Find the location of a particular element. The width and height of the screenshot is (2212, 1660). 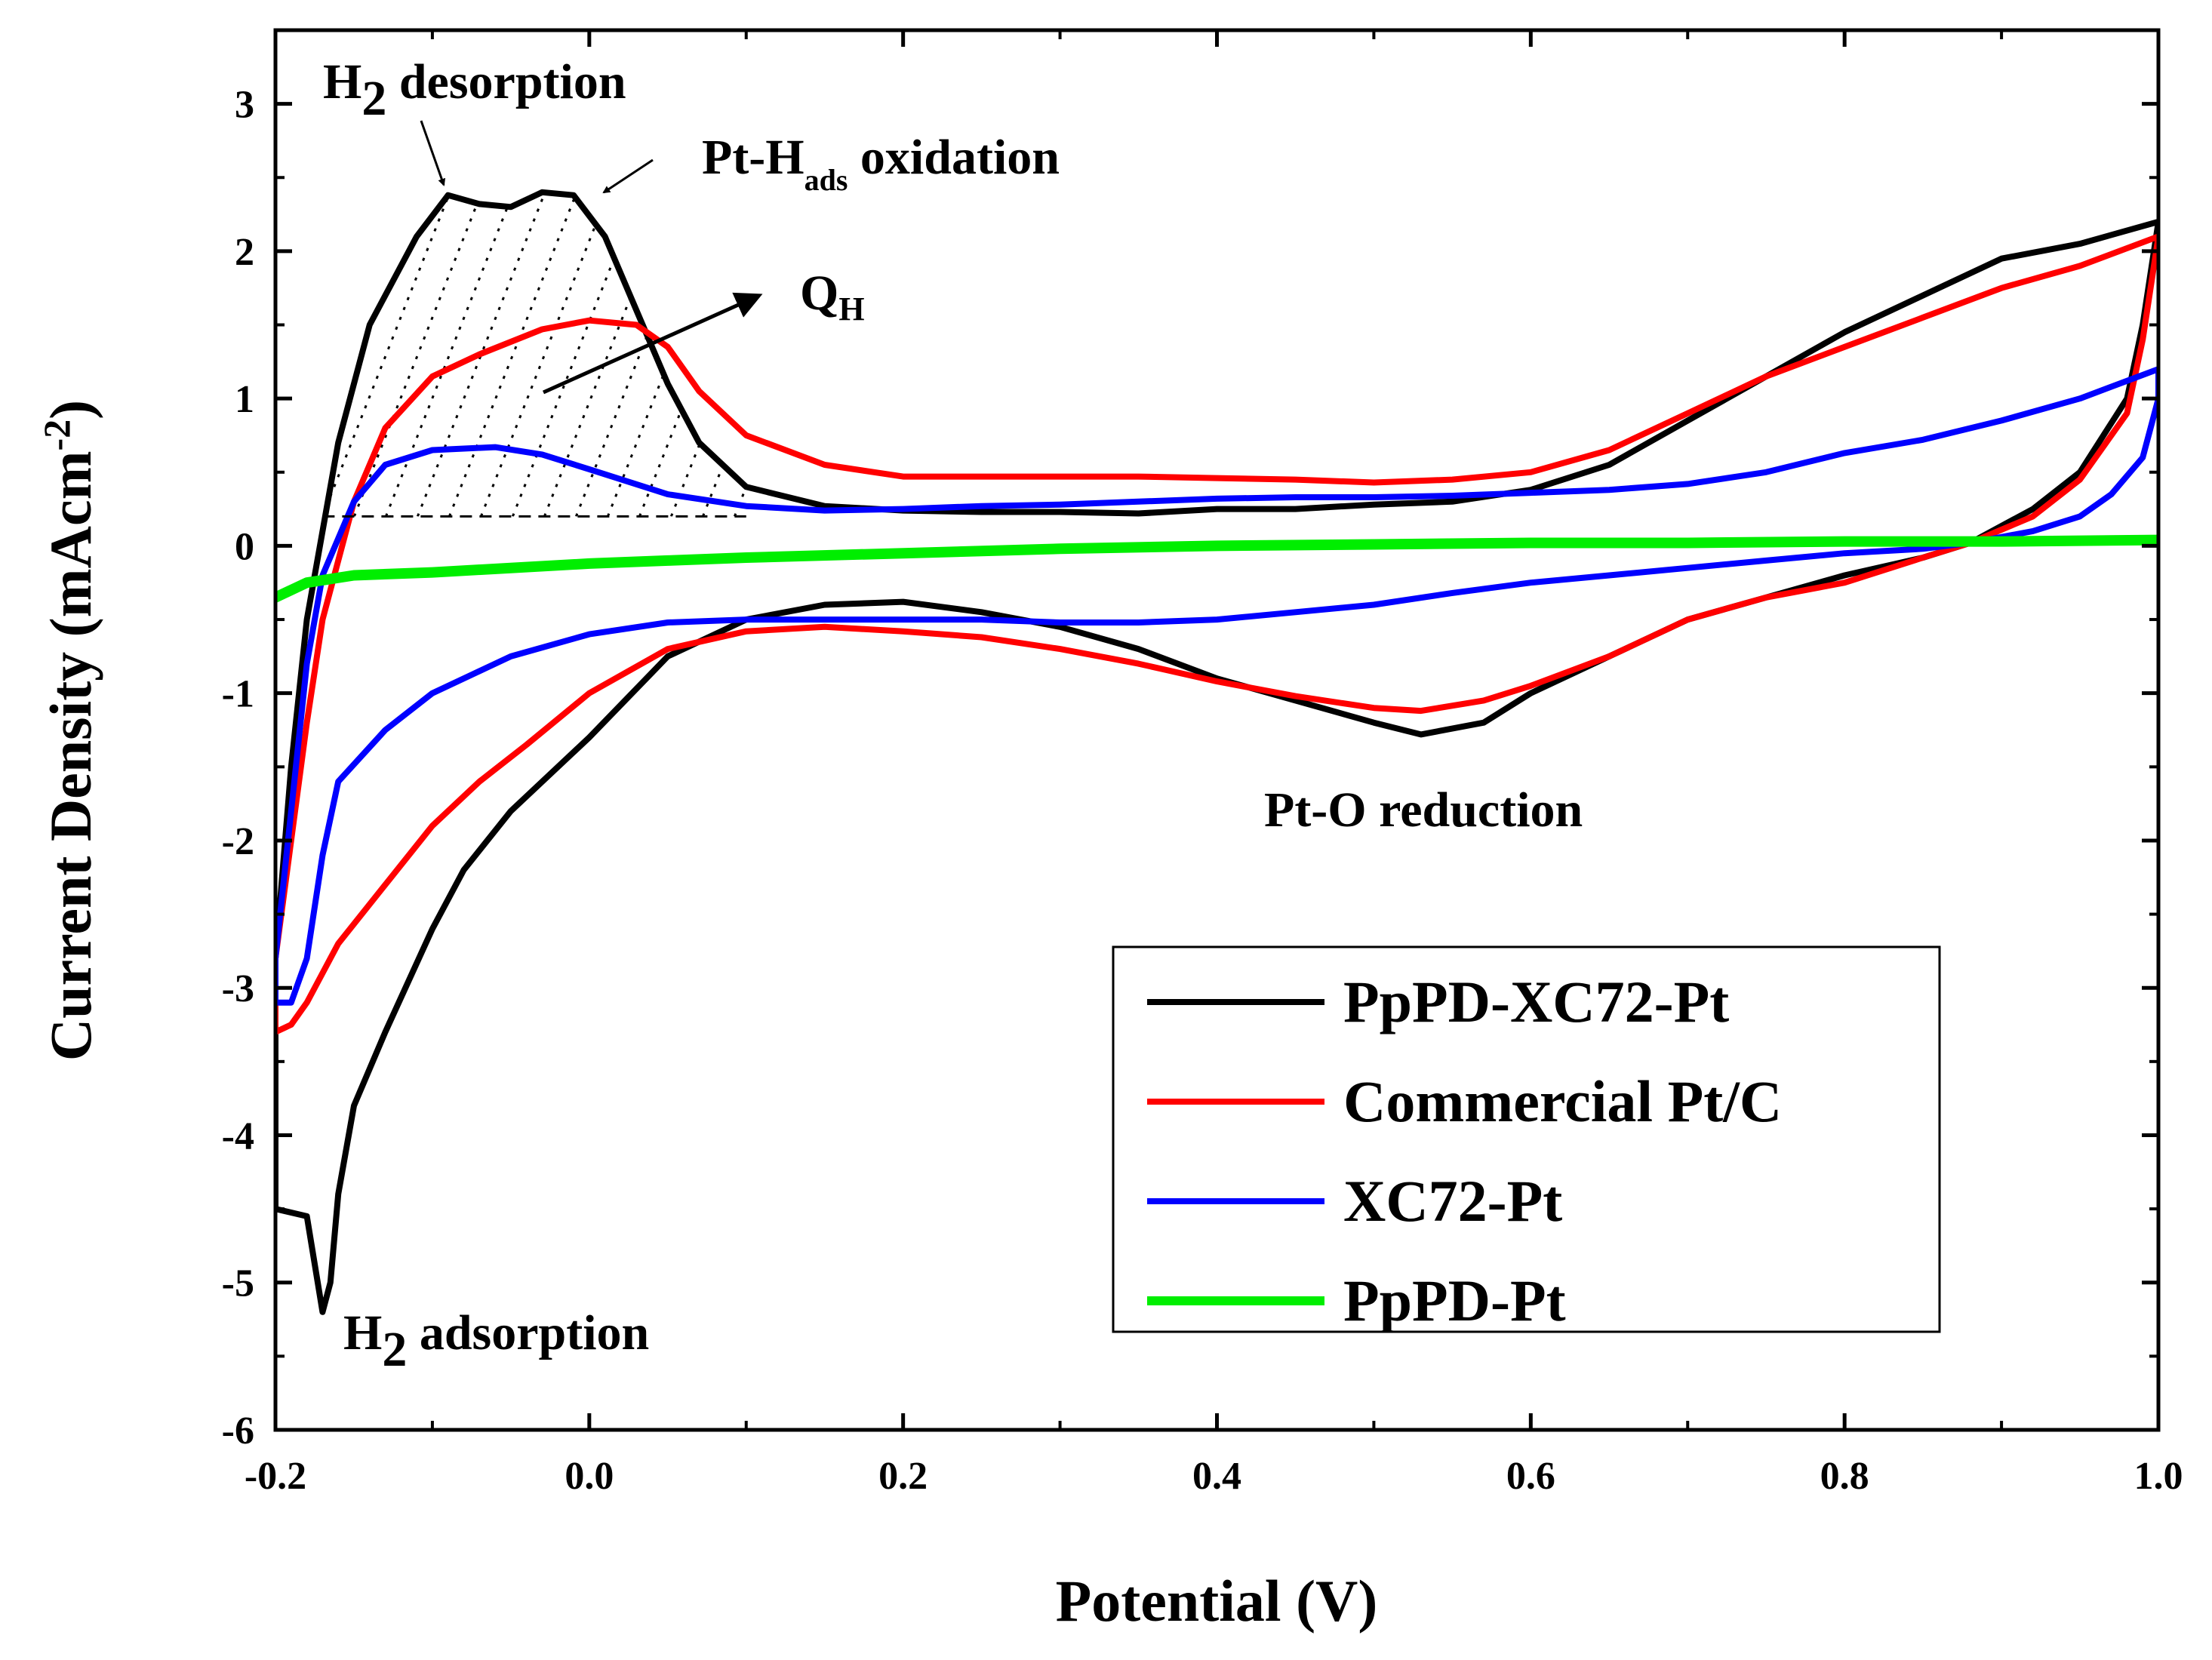

y-tick-label: -1 is located at coordinates (238, 694).